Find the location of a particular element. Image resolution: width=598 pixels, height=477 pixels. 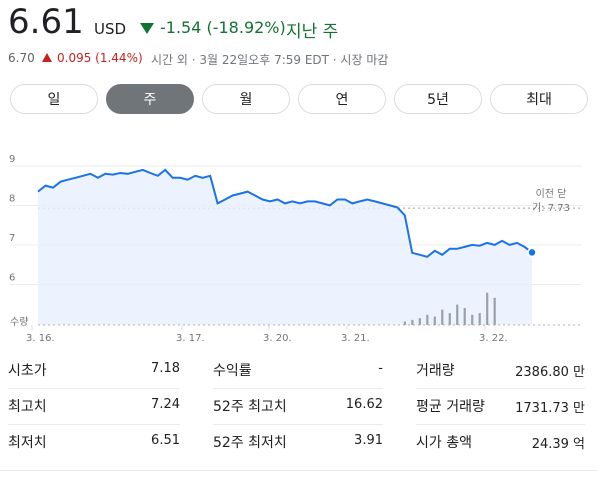

x-tick-label: 3. 20. is located at coordinates (277, 338).